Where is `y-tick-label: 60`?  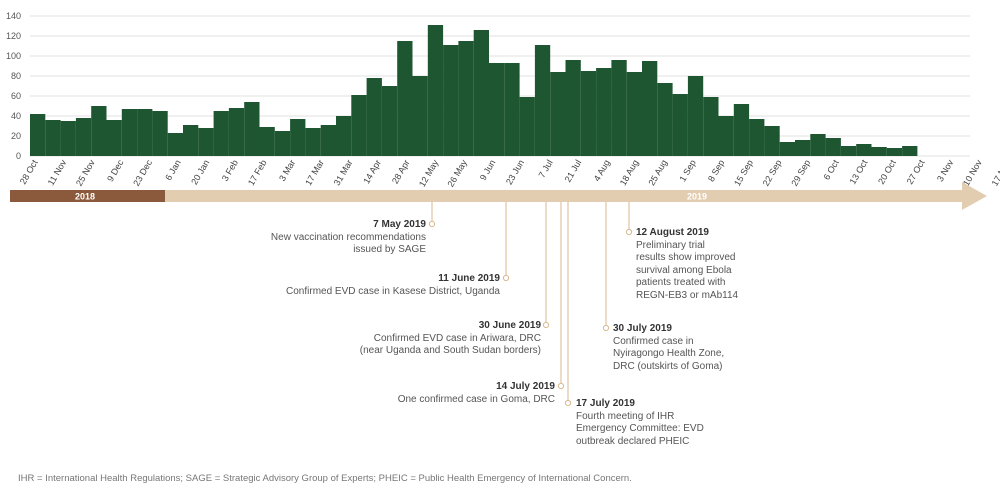
y-tick-label: 60 is located at coordinates (16, 96).